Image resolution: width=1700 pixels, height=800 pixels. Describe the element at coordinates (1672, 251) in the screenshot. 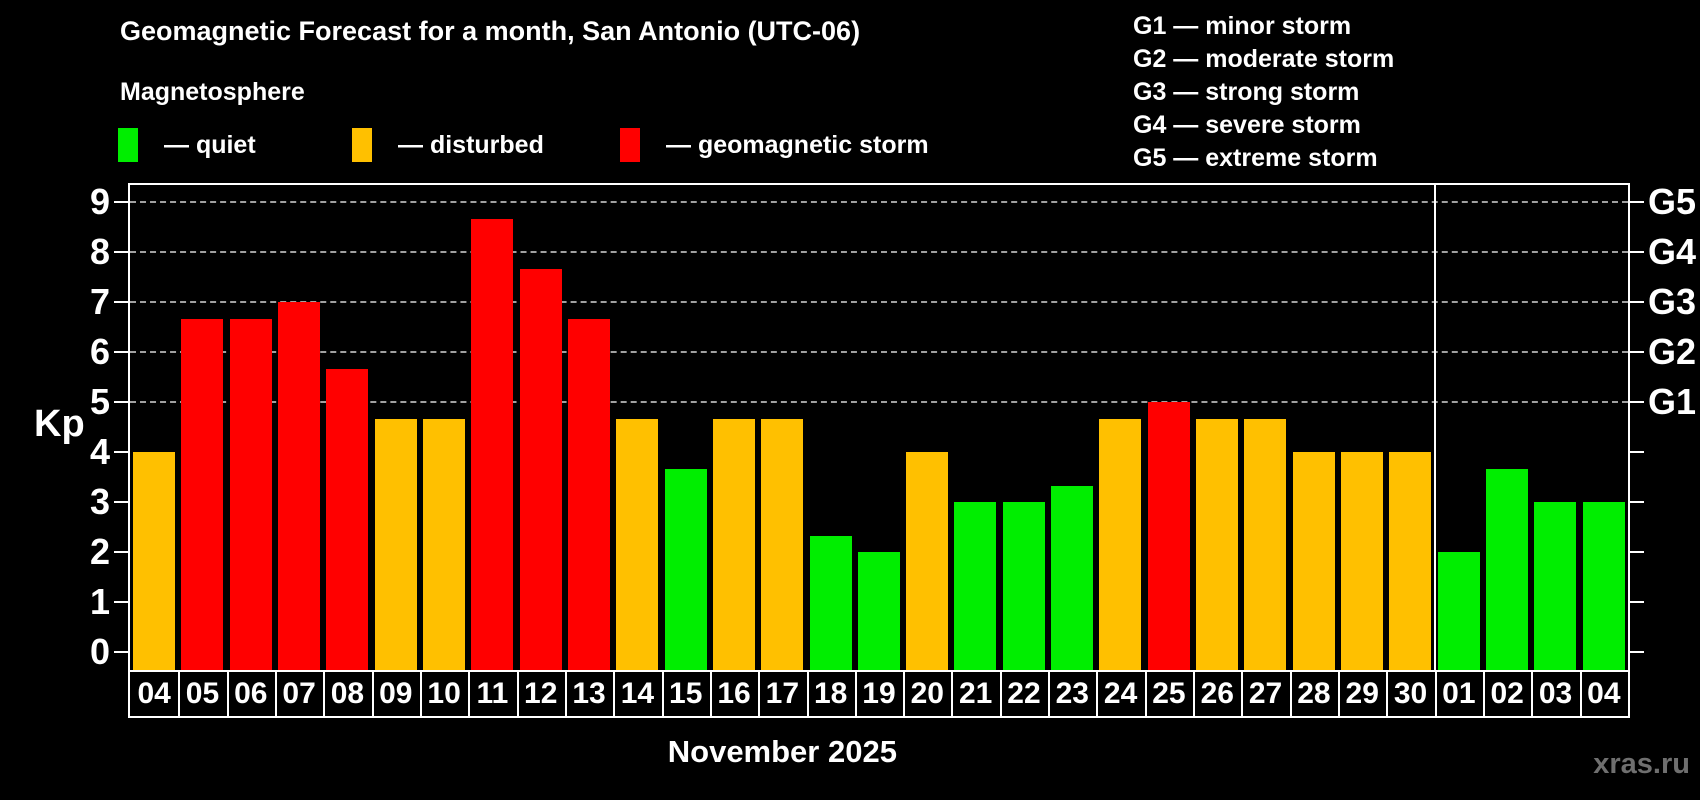

I see `g-level-label-g4: G4` at that location.